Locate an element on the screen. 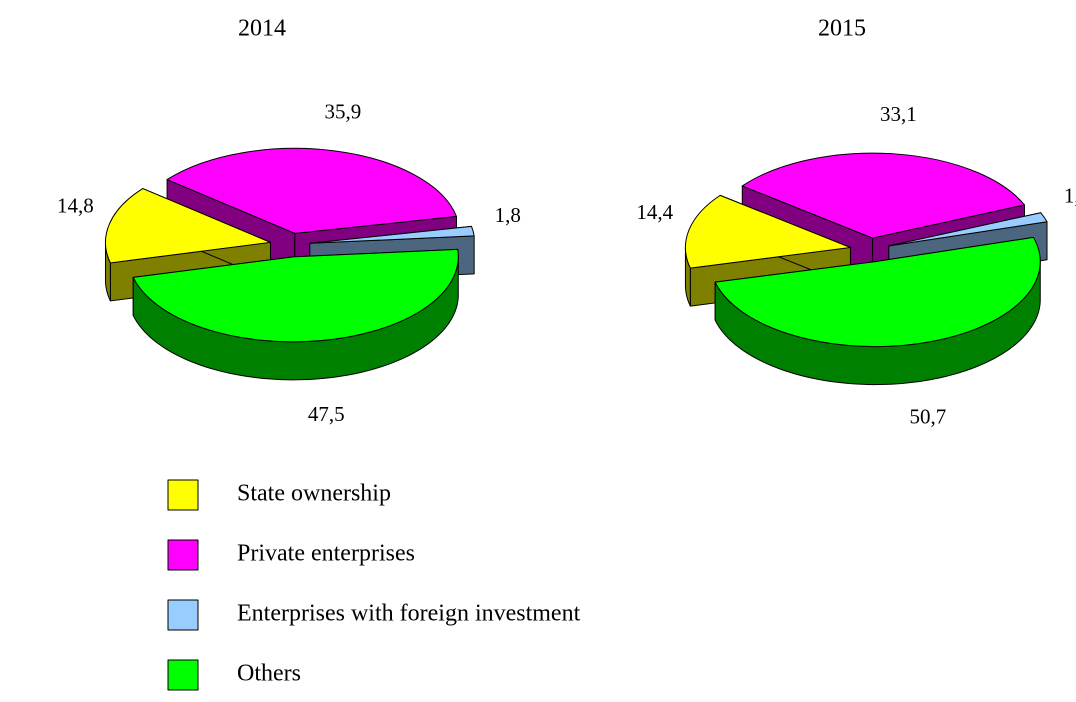 The height and width of the screenshot is (702, 1076). legend-label: Enterprises with foreign investment is located at coordinates (409, 614).